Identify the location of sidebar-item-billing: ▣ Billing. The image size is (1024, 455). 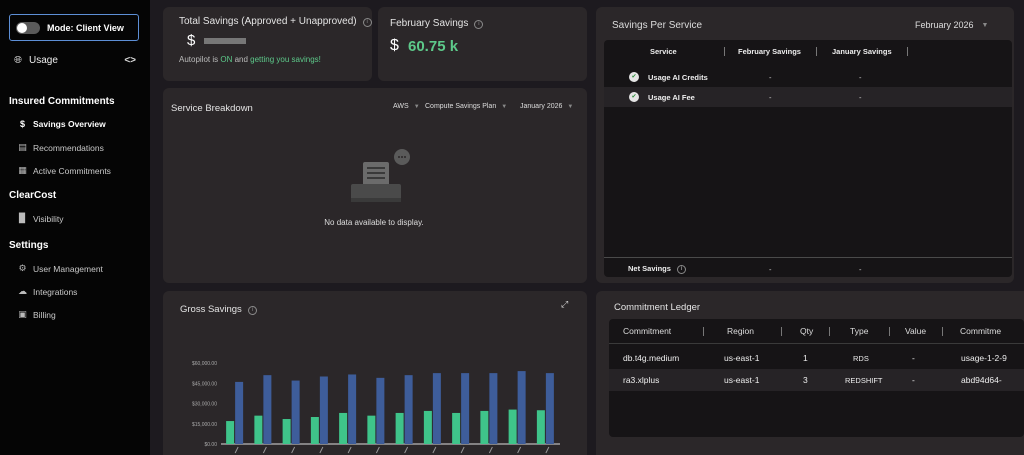
(36, 314).